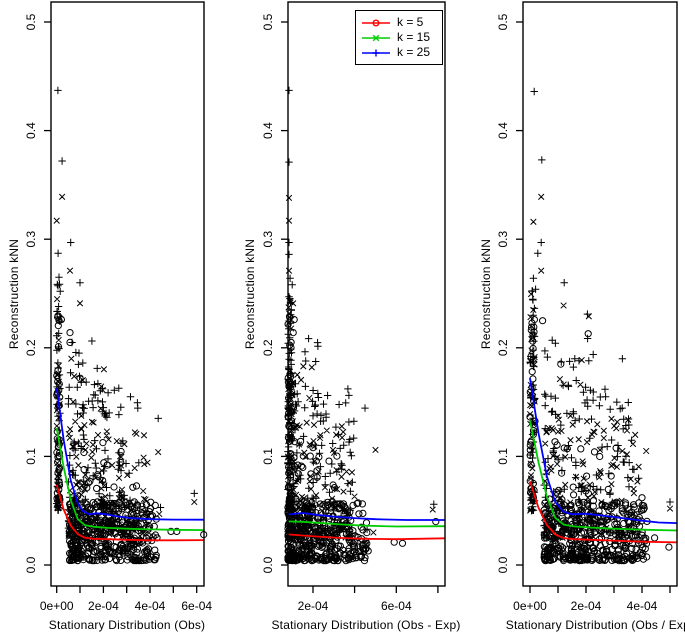 The width and height of the screenshot is (685, 641). What do you see at coordinates (127, 625) in the screenshot?
I see `x-axis-title-panel-1: Stationary Distribution (Obs)` at bounding box center [127, 625].